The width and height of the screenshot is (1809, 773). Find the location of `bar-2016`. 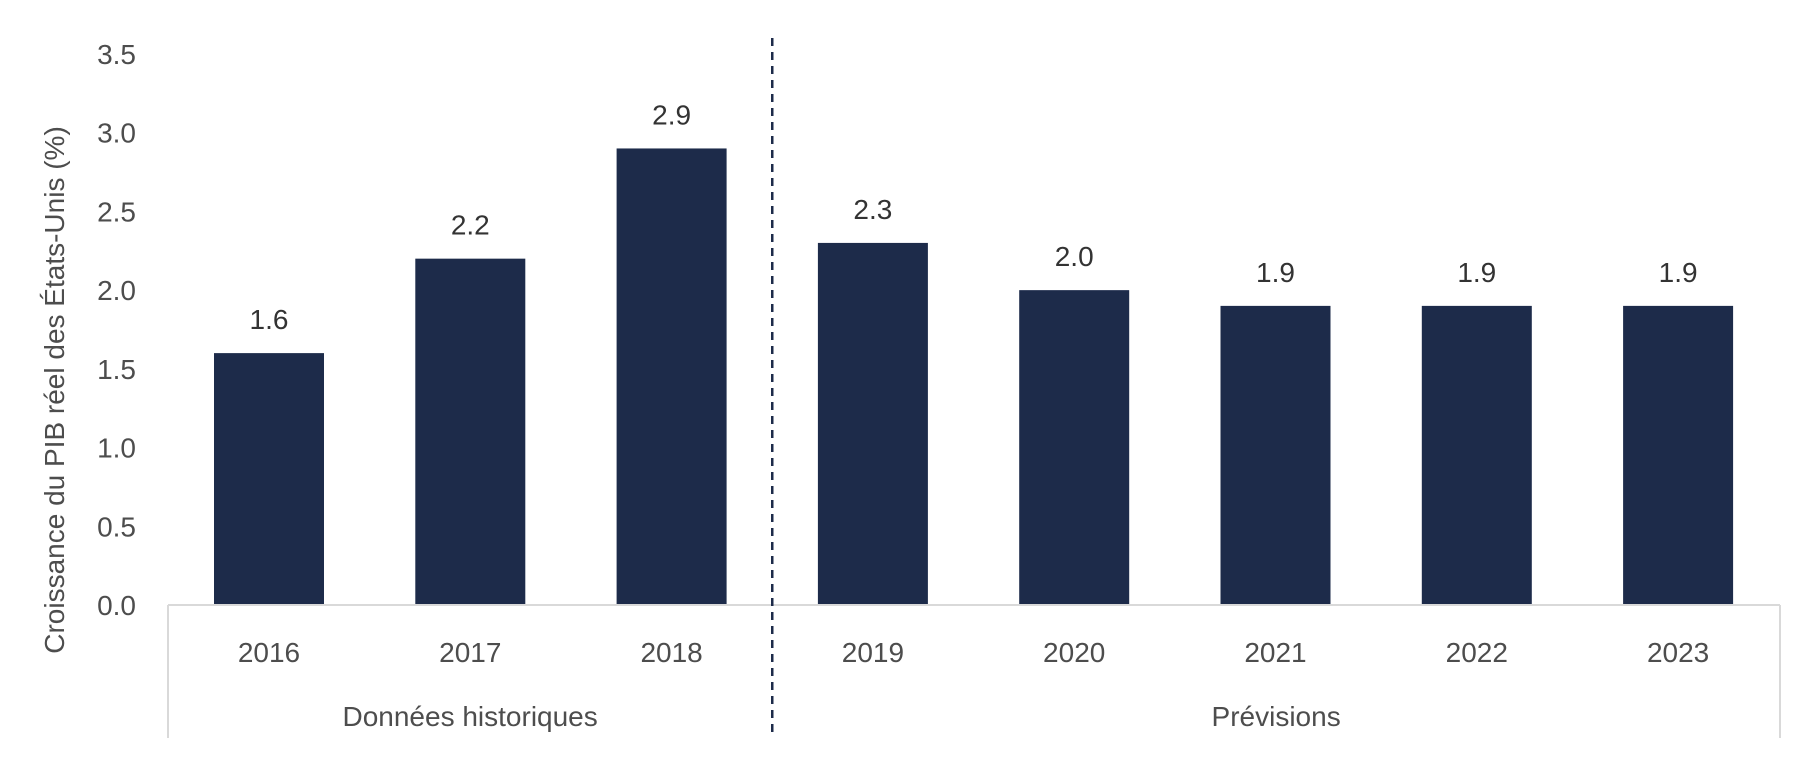

bar-2016 is located at coordinates (269, 479).